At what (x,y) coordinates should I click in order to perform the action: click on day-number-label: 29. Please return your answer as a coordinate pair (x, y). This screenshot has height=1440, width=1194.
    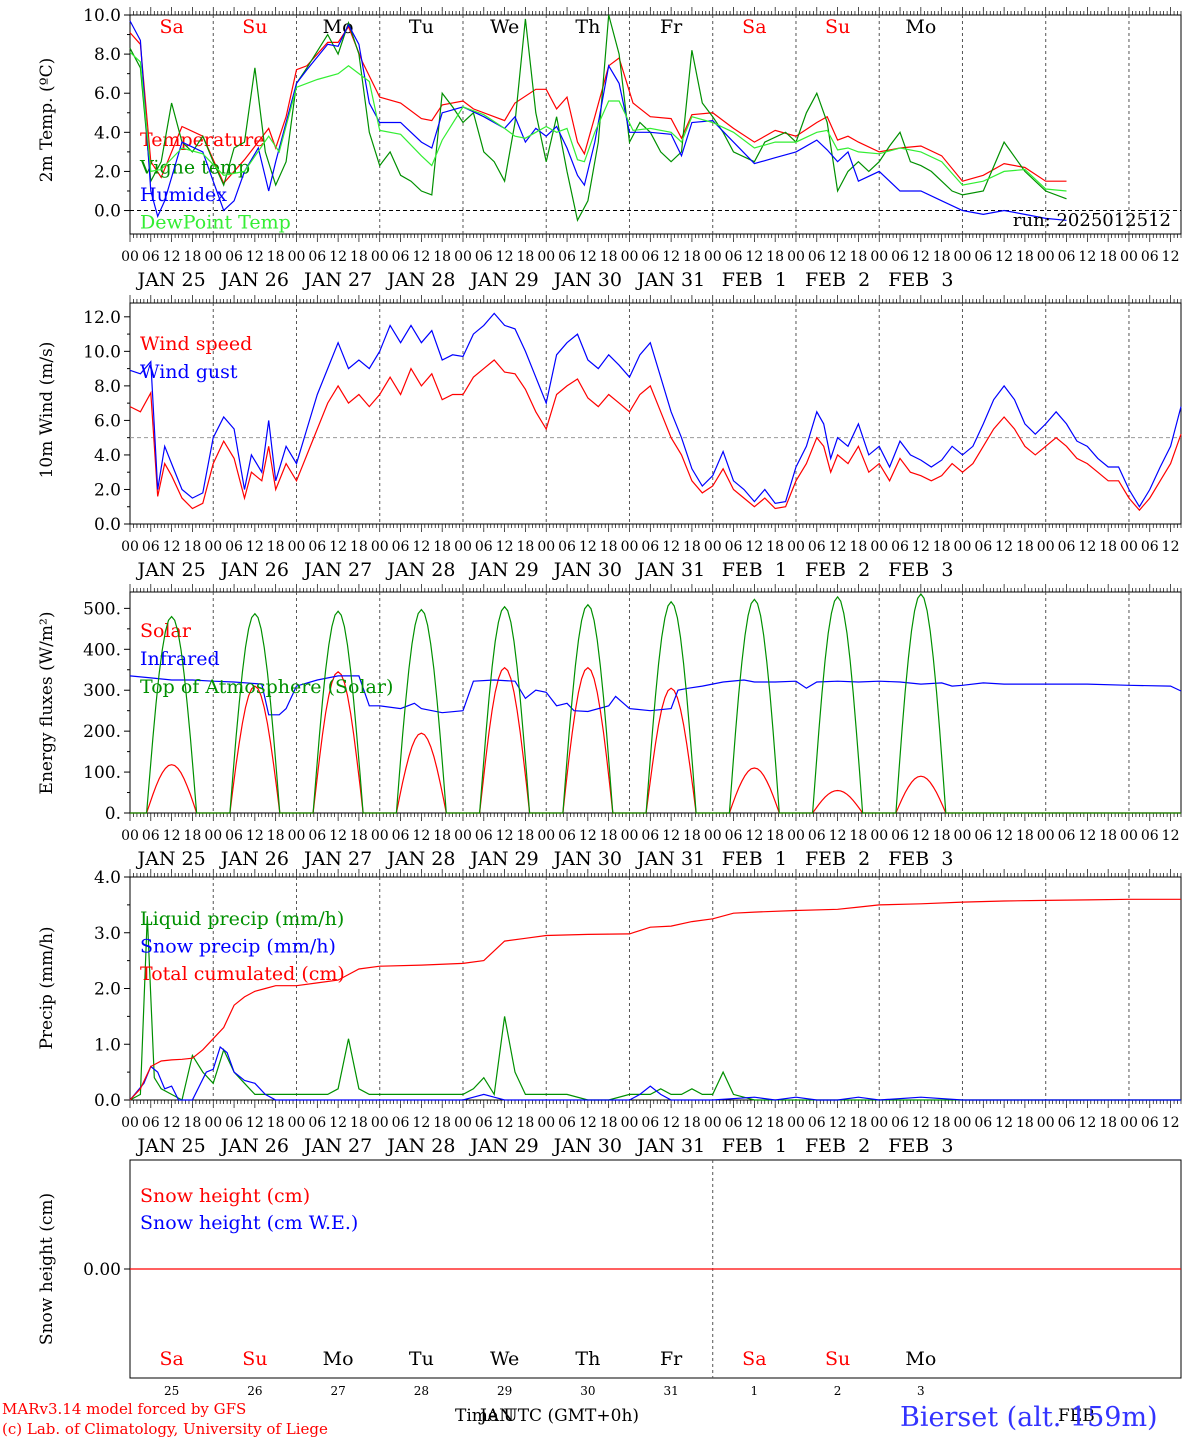
    Looking at the image, I should click on (504, 1391).